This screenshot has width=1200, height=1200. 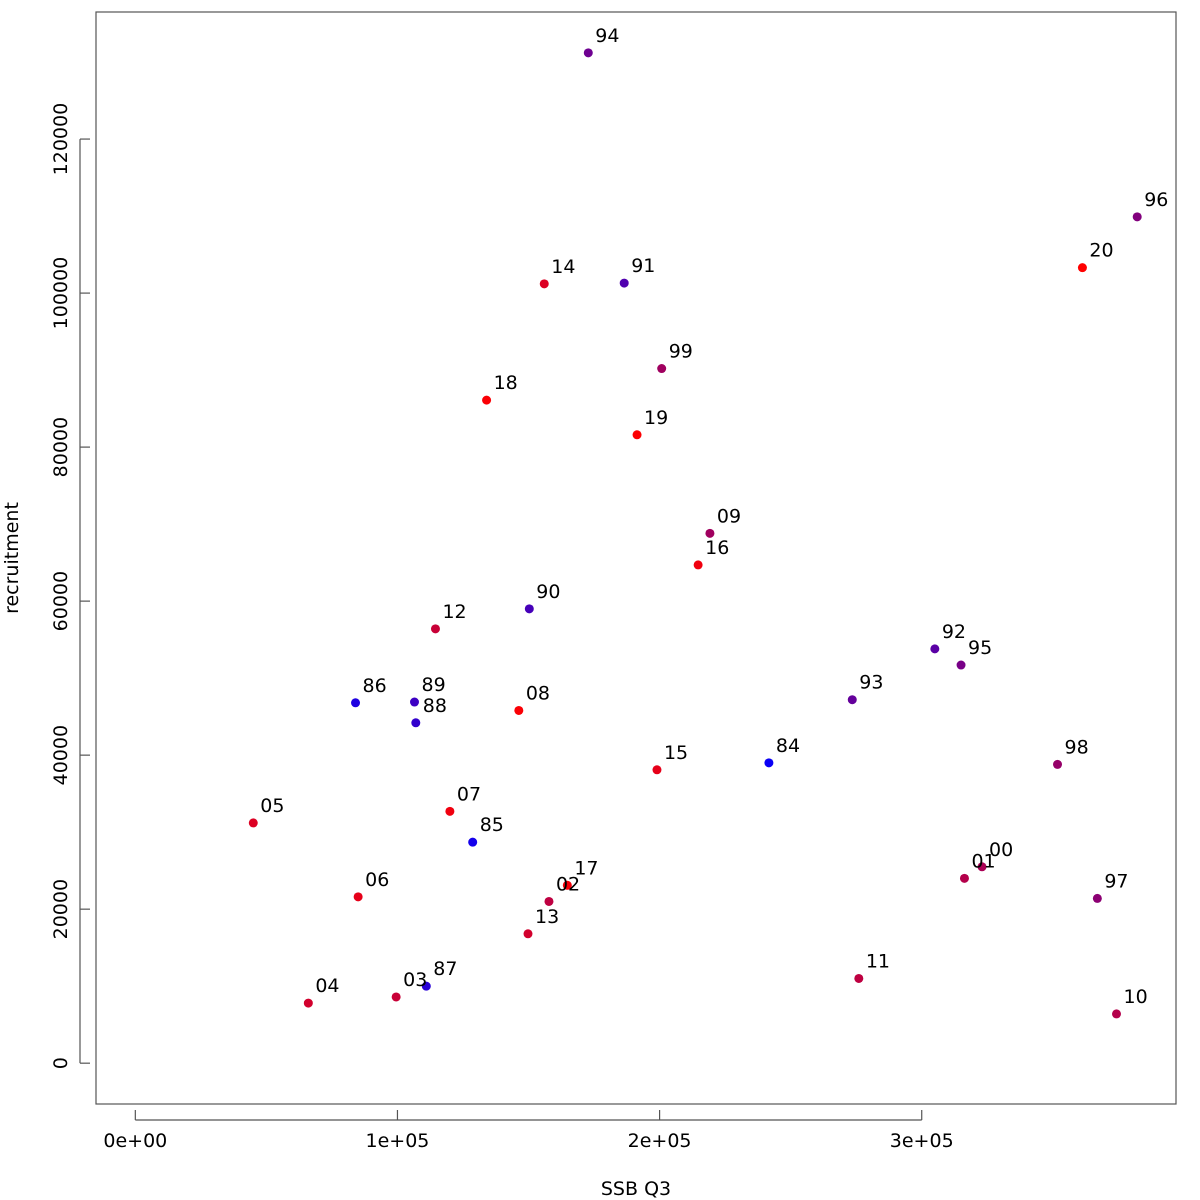 What do you see at coordinates (433, 685) in the screenshot?
I see `point-label: 89` at bounding box center [433, 685].